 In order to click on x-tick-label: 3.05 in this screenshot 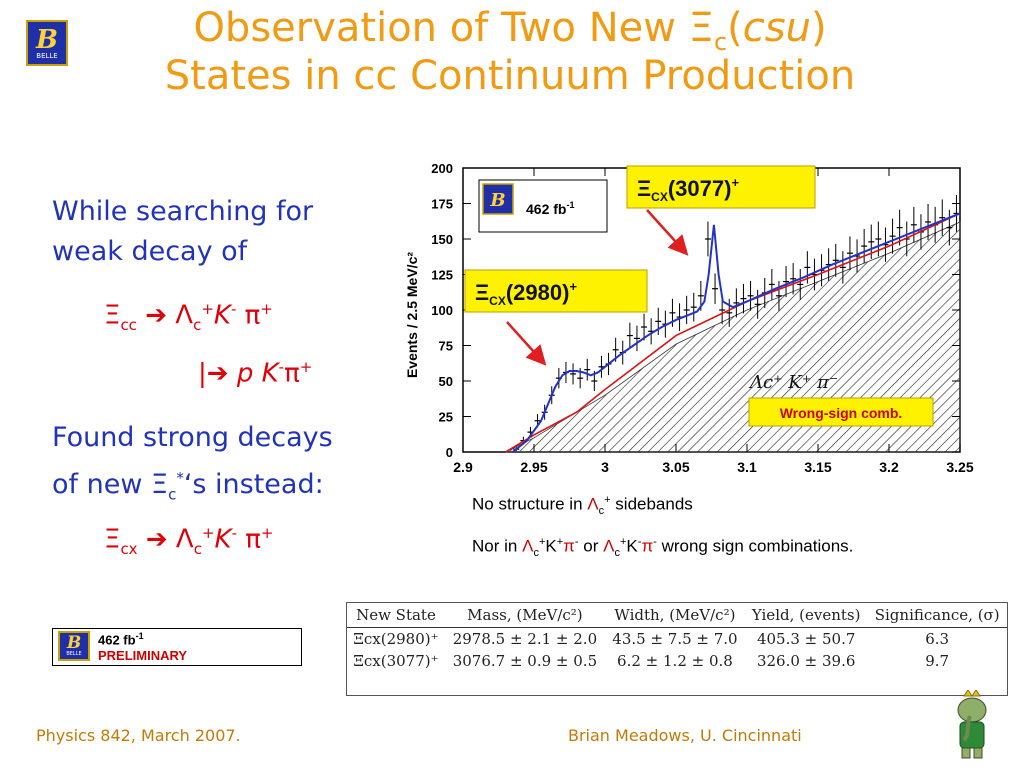, I will do `click(675, 467)`.